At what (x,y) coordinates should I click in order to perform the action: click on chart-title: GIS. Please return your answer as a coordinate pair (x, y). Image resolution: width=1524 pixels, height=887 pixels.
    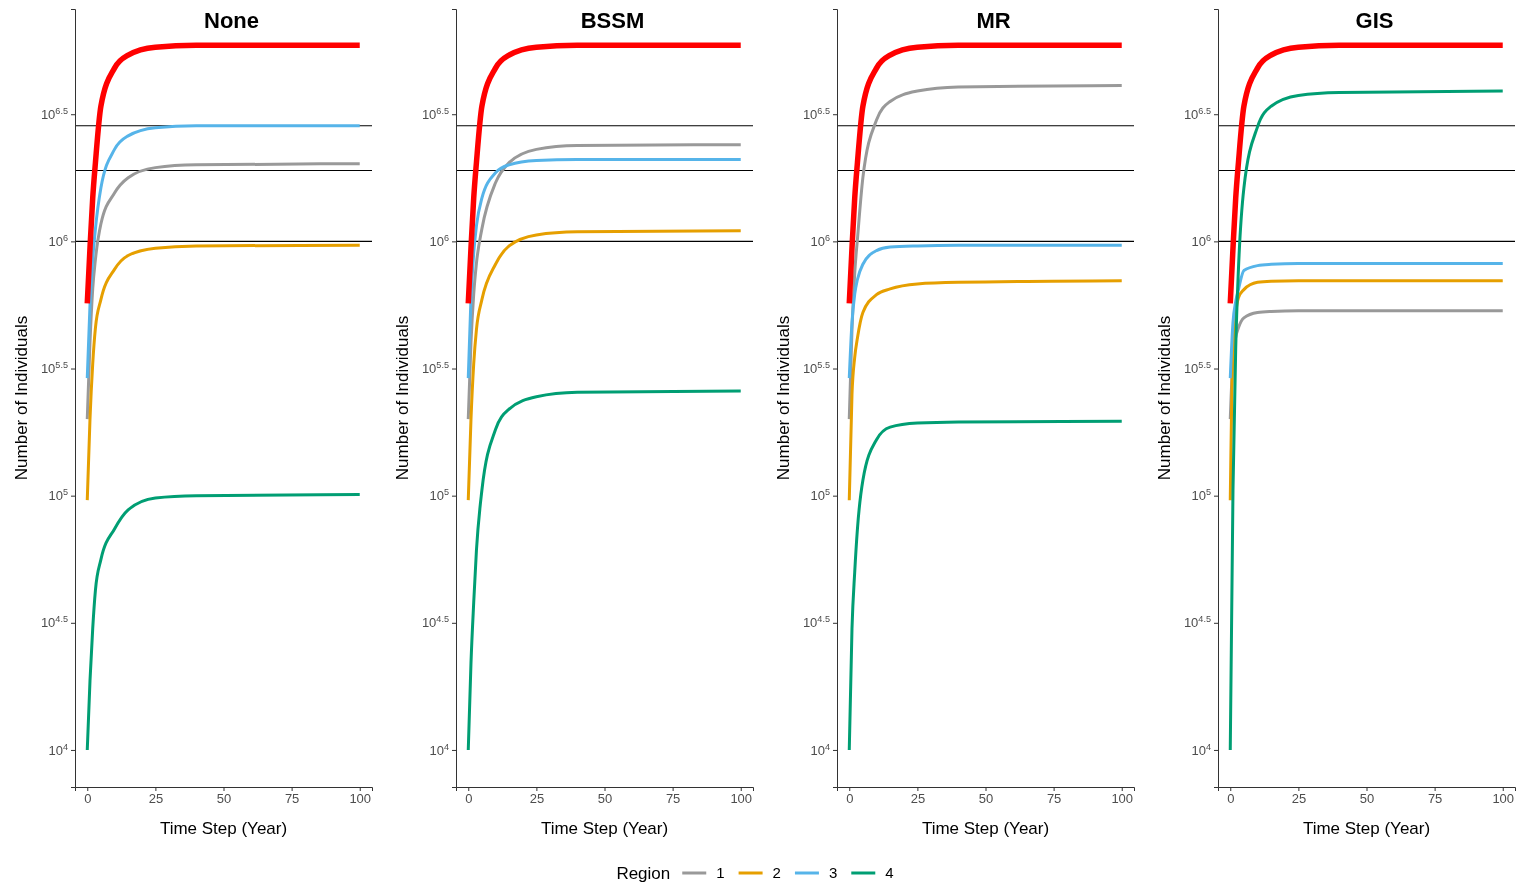
    Looking at the image, I should click on (1374, 20).